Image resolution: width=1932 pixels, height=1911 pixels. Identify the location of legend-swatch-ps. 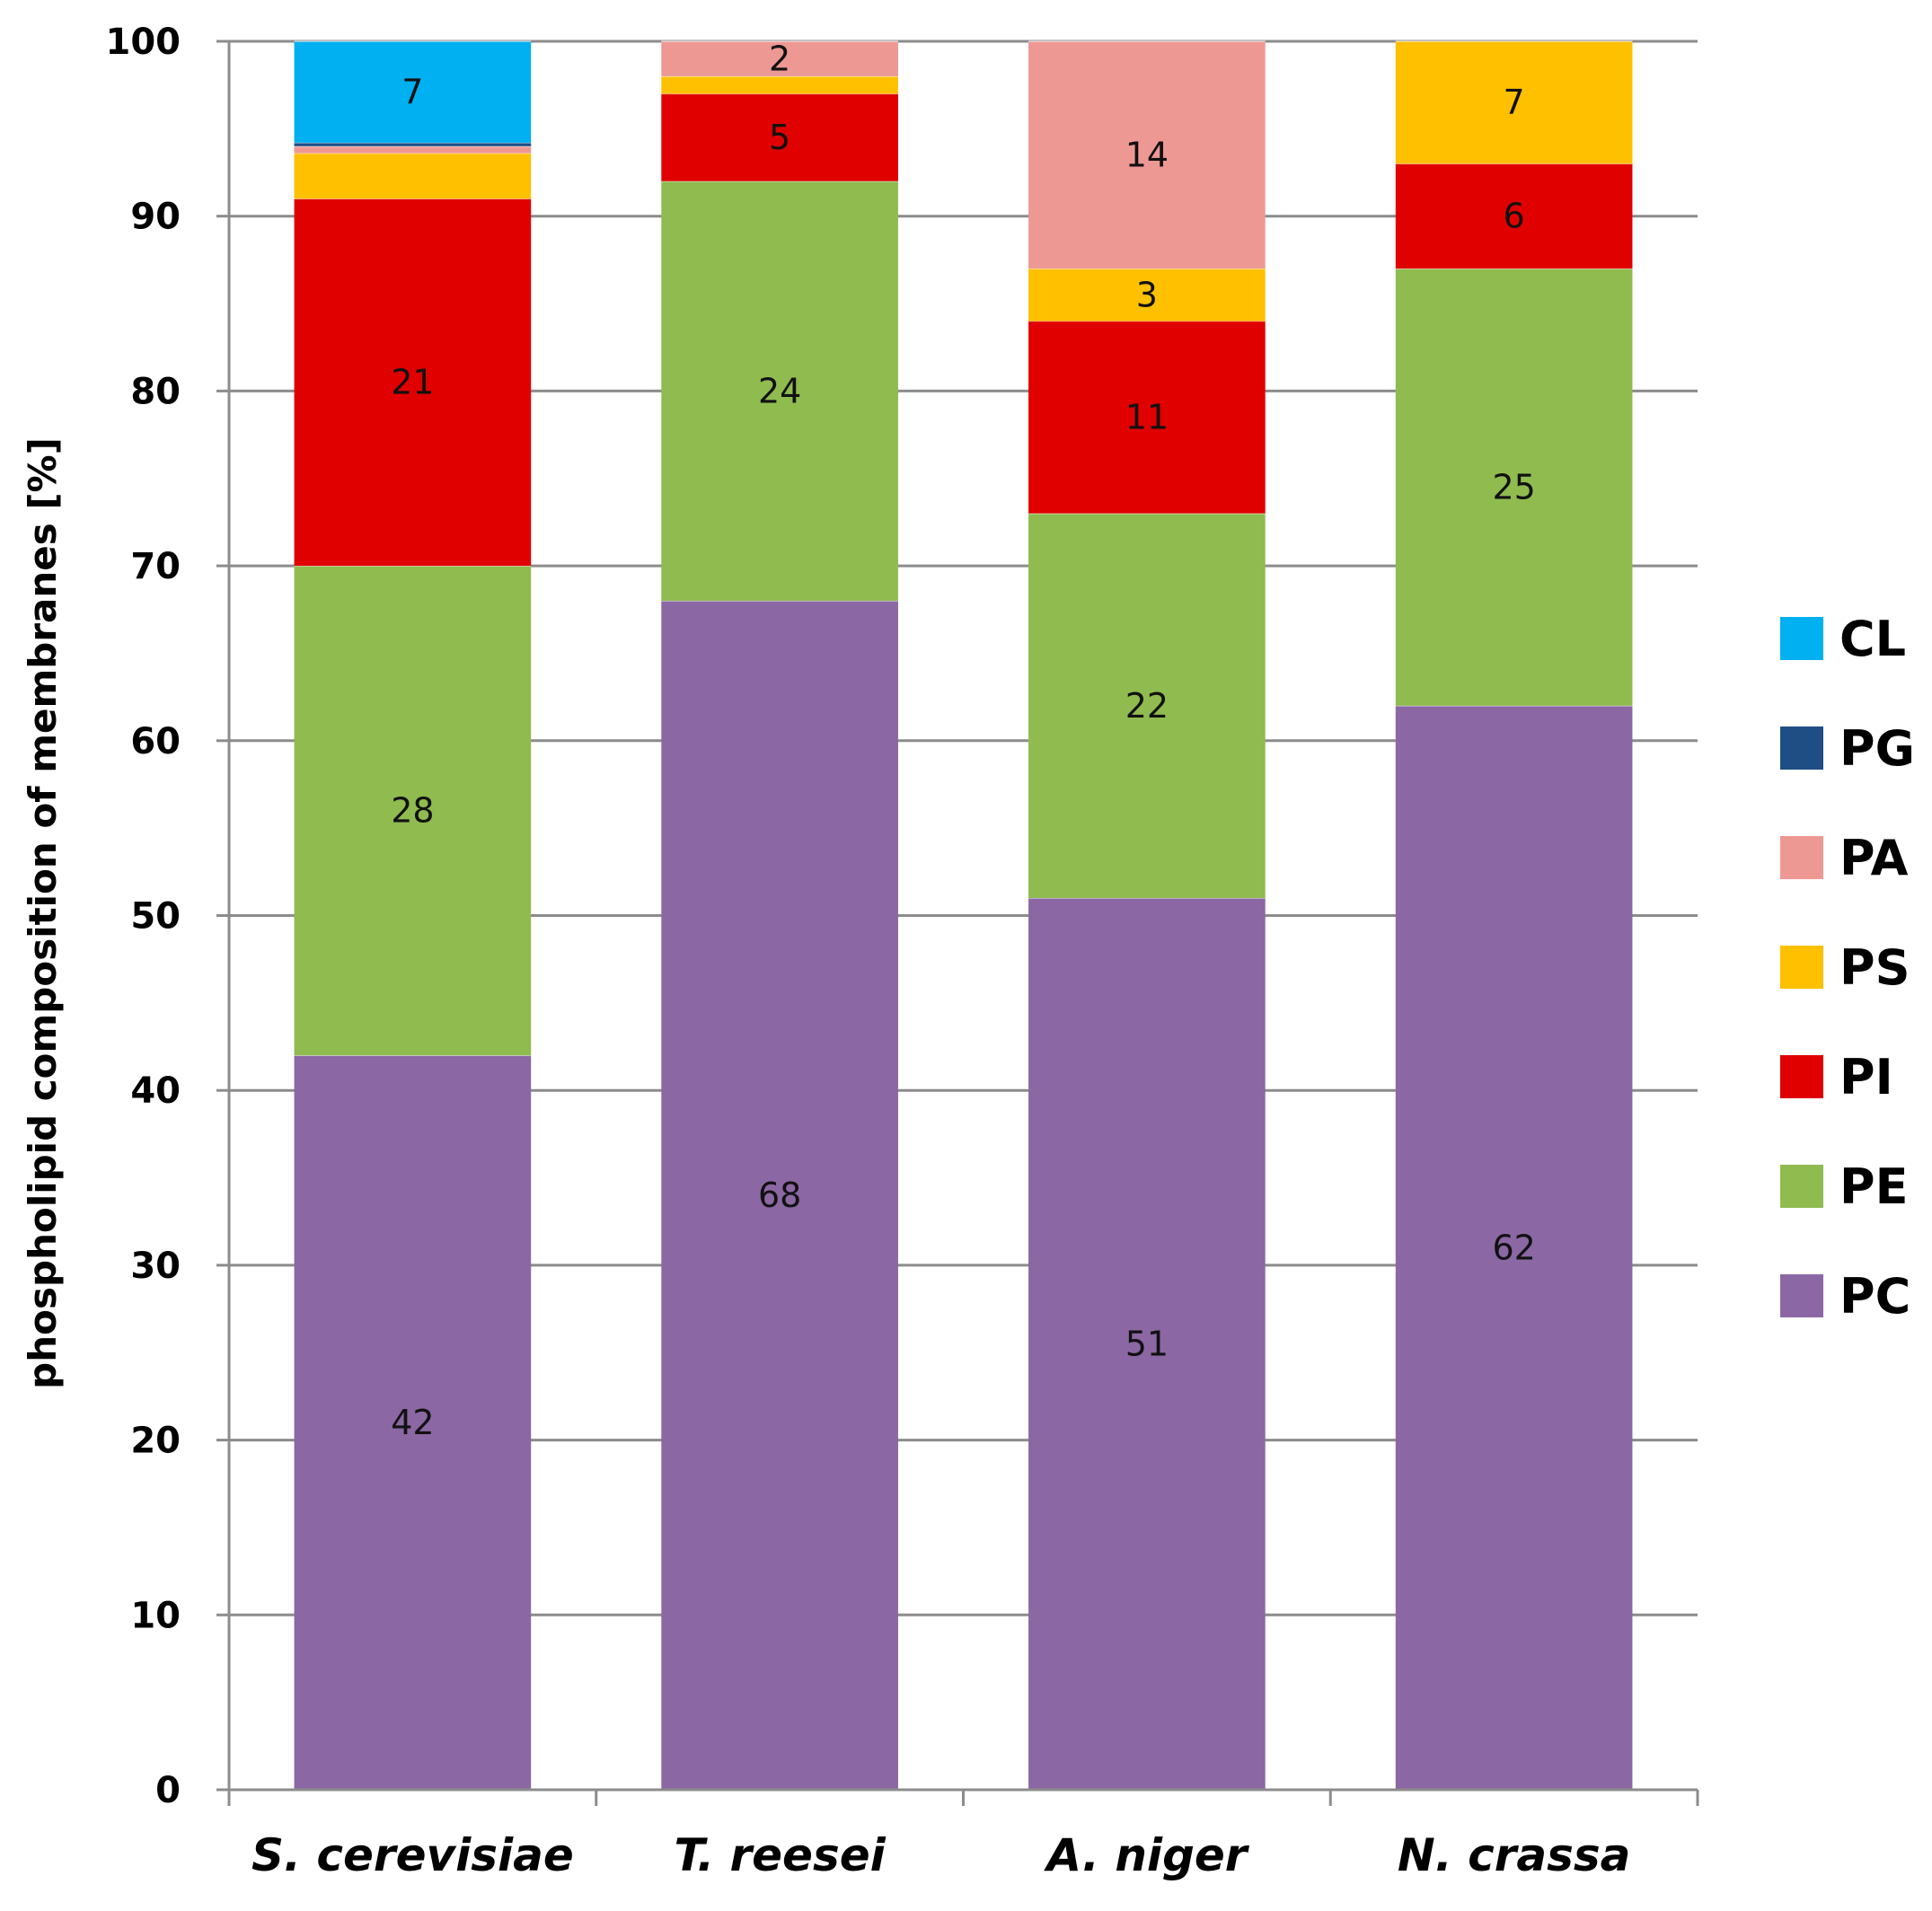
(1801, 967).